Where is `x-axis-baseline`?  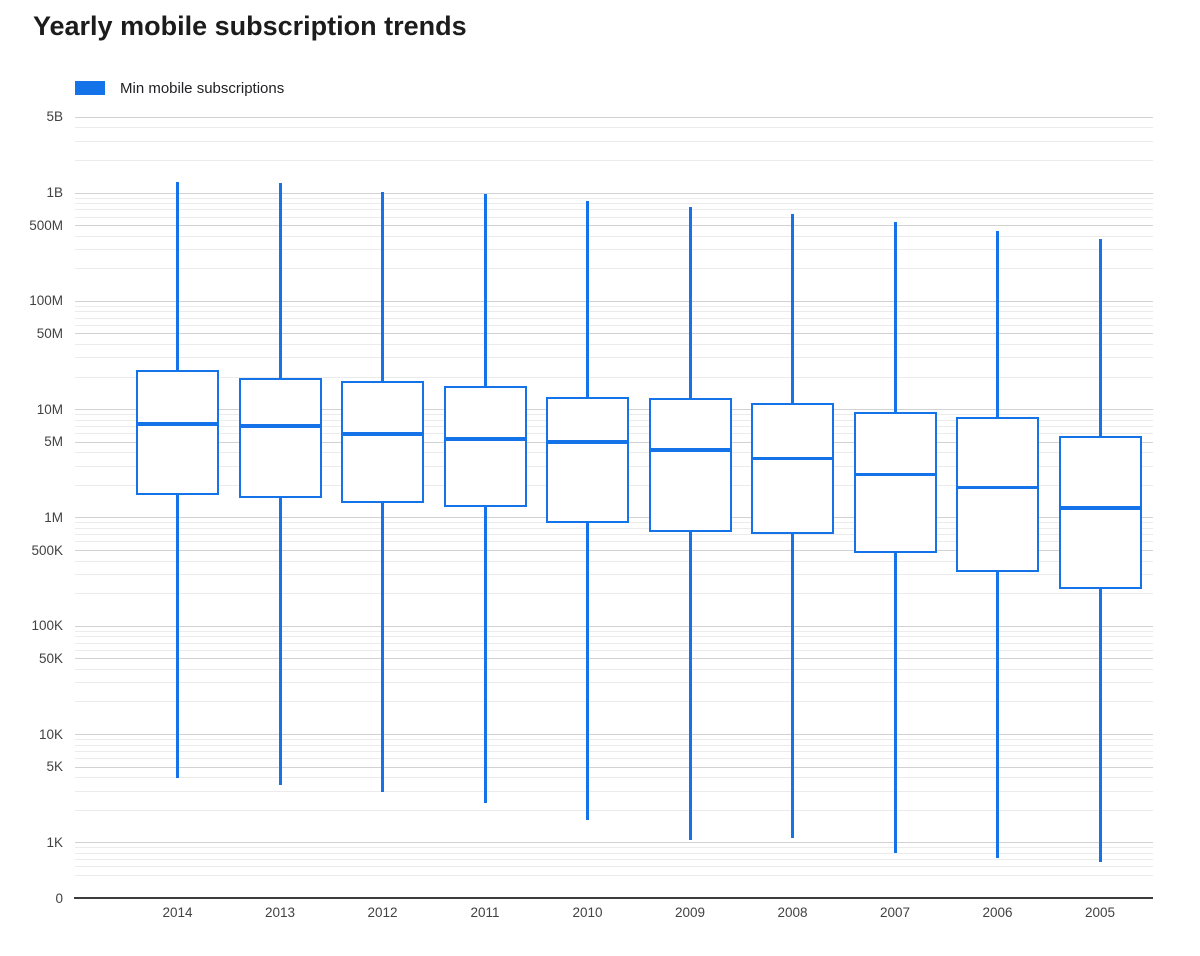
x-axis-baseline is located at coordinates (613, 898).